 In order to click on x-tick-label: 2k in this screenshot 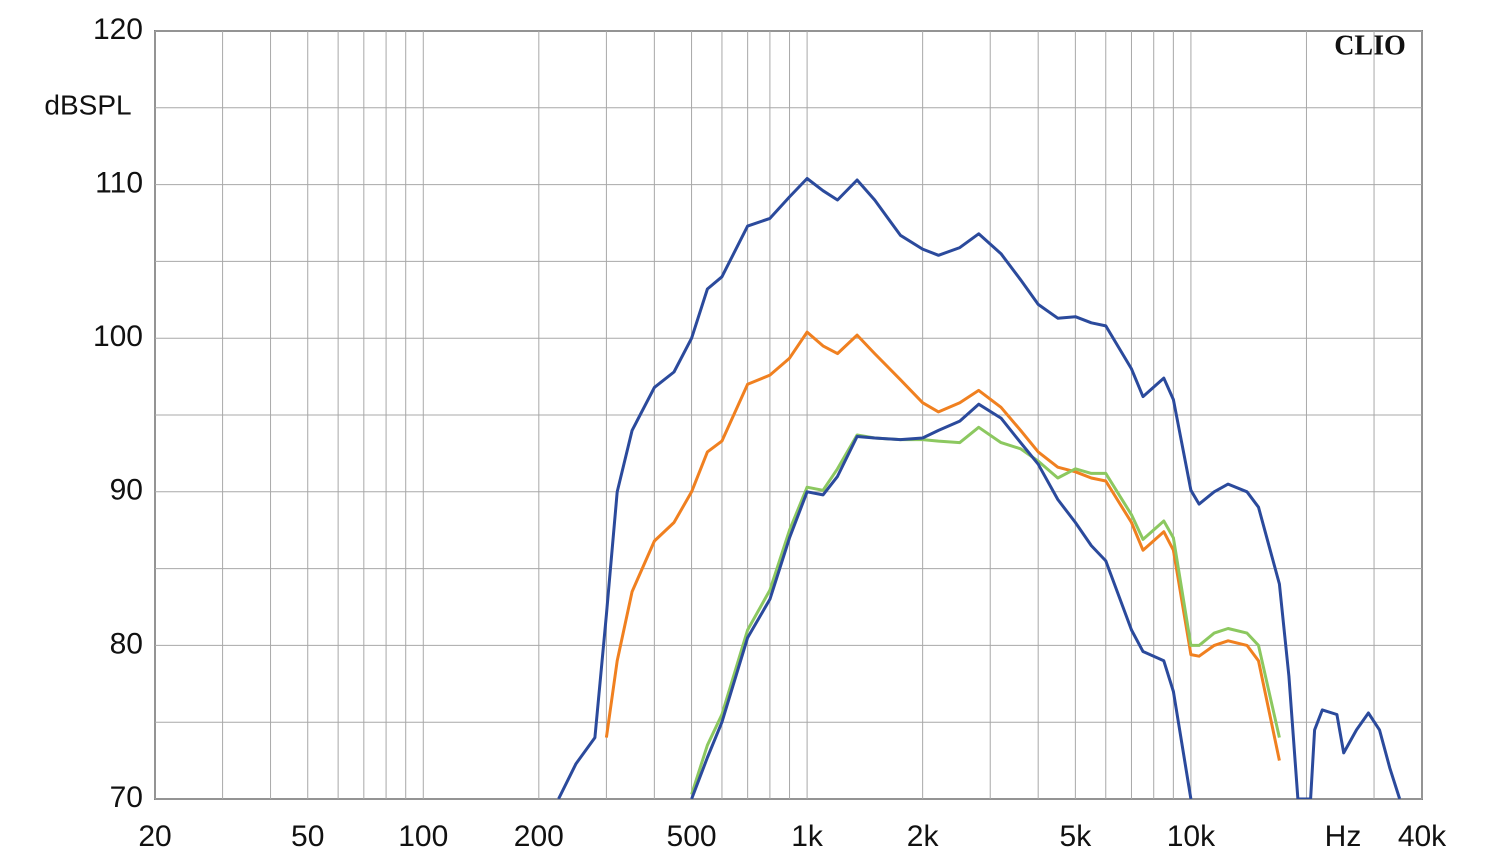, I will do `click(923, 836)`.